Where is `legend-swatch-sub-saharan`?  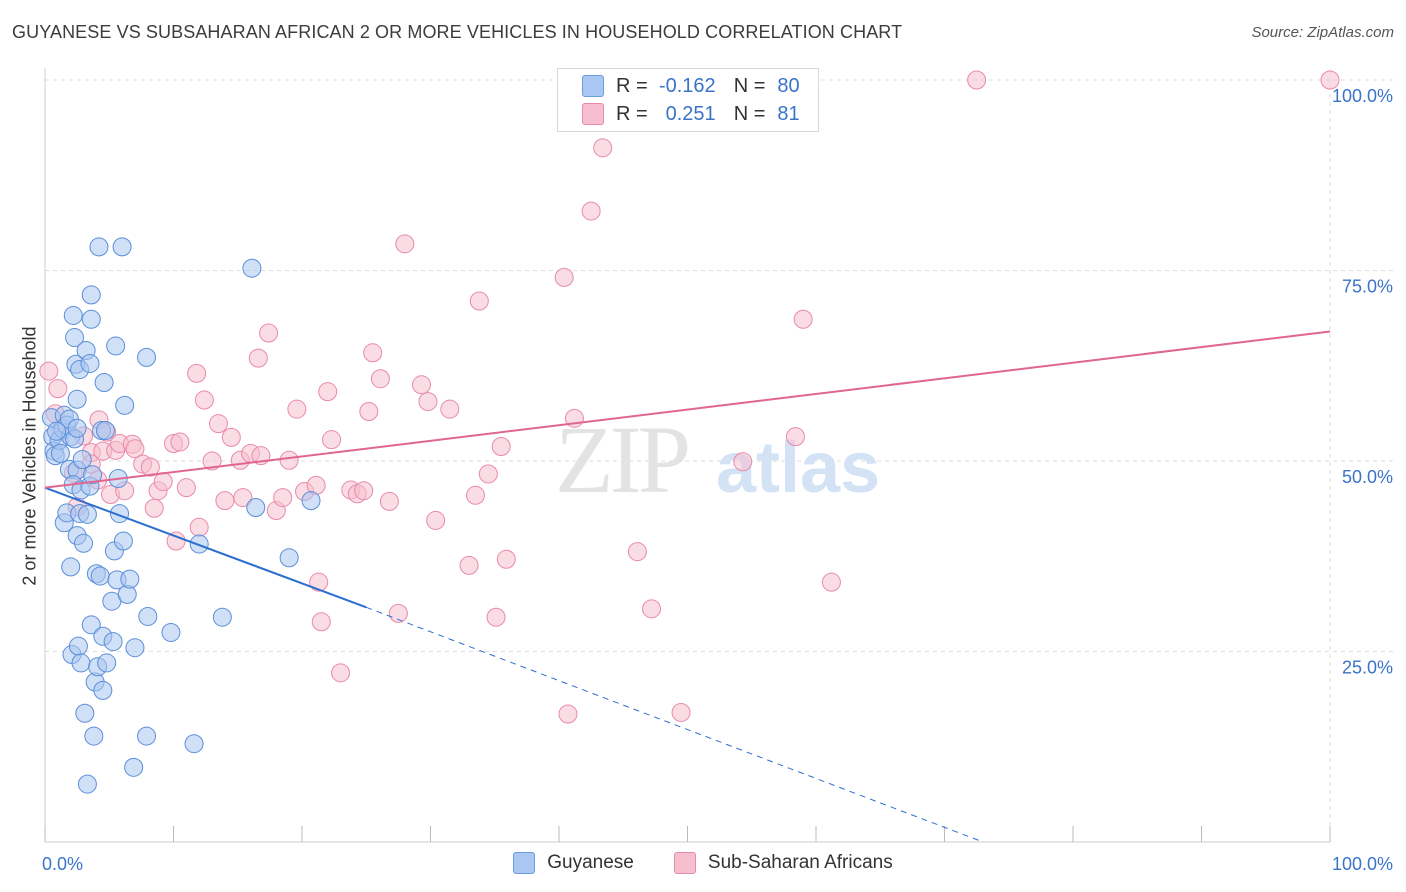
legend-swatch-sub-saharan is located at coordinates (593, 114).